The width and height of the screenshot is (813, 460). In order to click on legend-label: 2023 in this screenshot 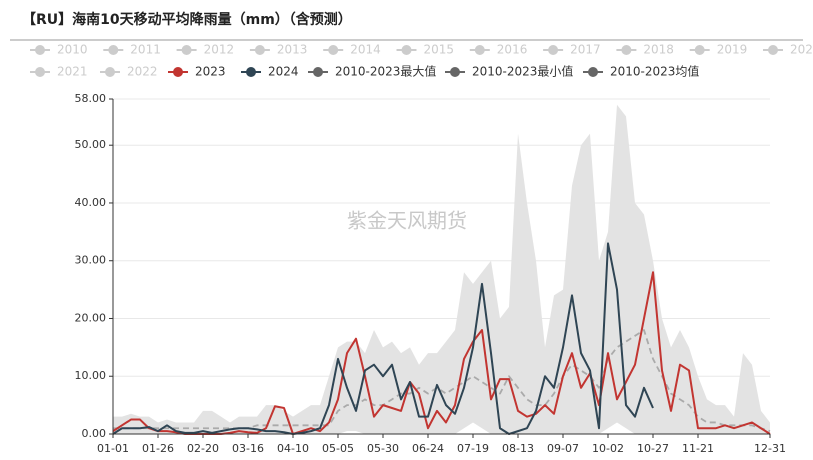, I will do `click(210, 72)`.